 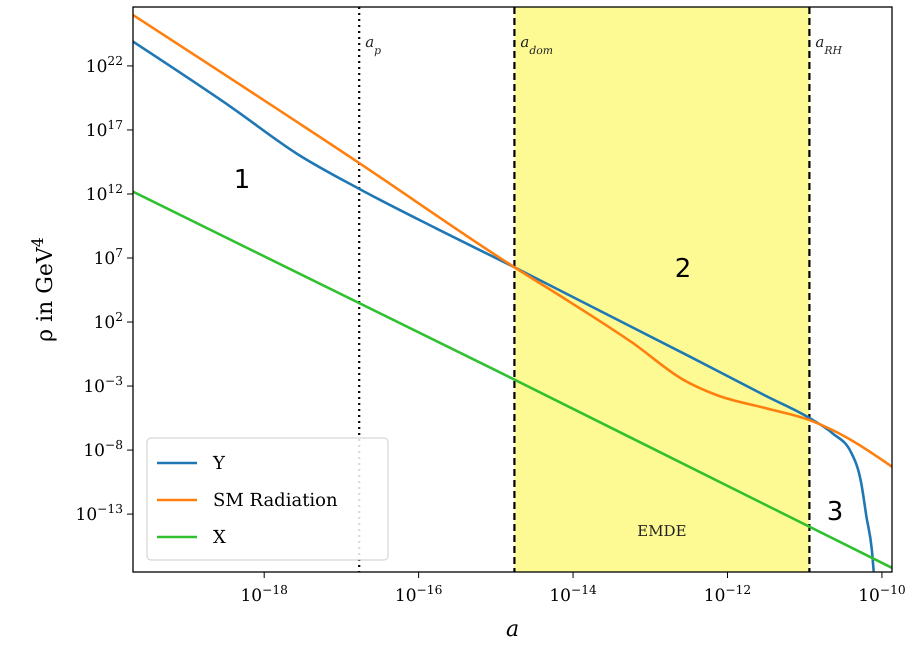 What do you see at coordinates (573, 594) in the screenshot?
I see `x-tick-label: 10$^{−14}$` at bounding box center [573, 594].